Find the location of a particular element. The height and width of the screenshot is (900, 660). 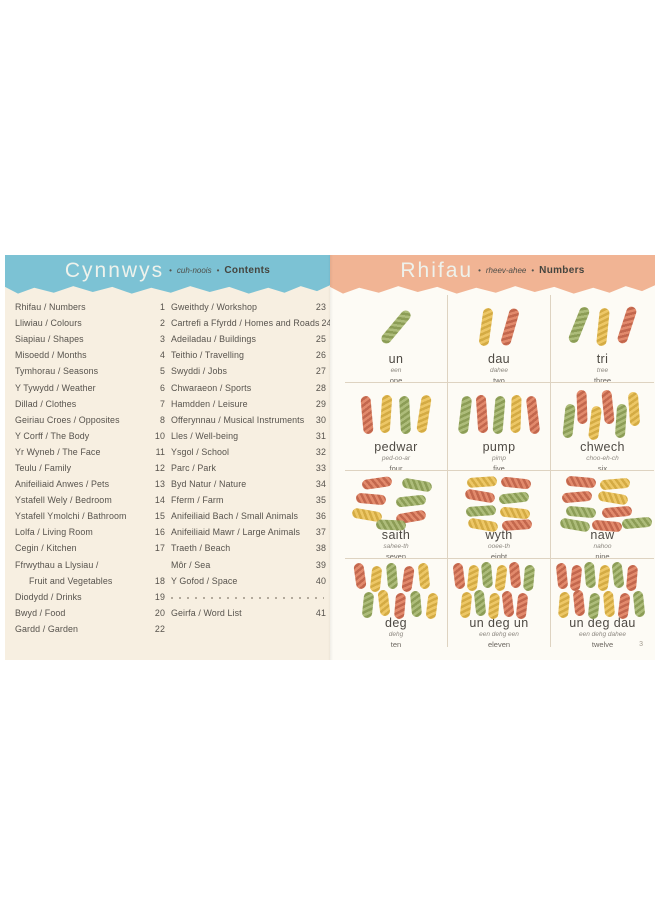

toc-entry-page-number: 35 is located at coordinates (320, 500).